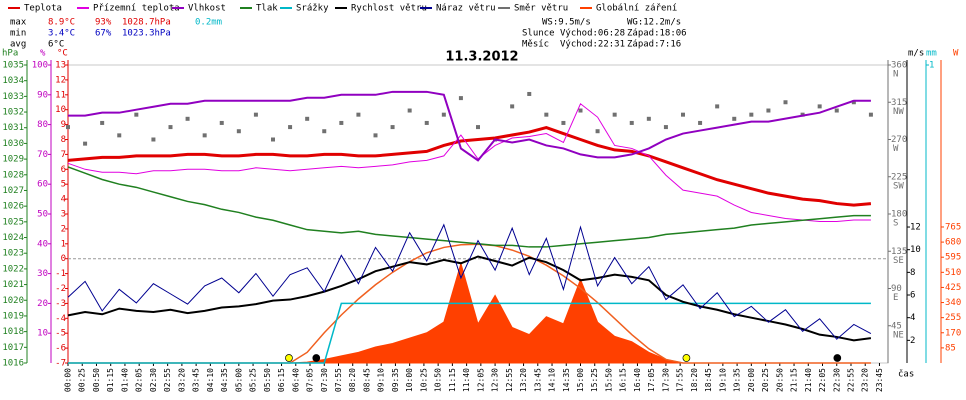  What do you see at coordinates (366, 380) in the screenshot?
I see `x-tick-label: 08:45` at bounding box center [366, 380].